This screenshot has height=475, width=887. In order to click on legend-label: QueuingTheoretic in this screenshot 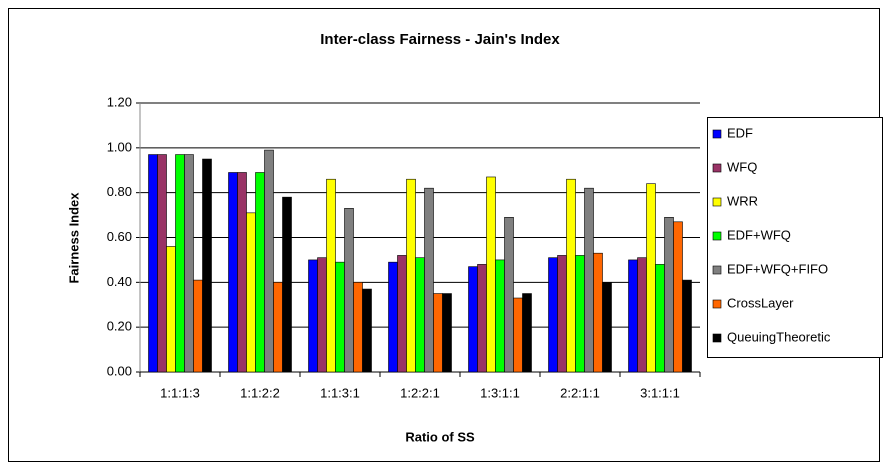, I will do `click(779, 336)`.